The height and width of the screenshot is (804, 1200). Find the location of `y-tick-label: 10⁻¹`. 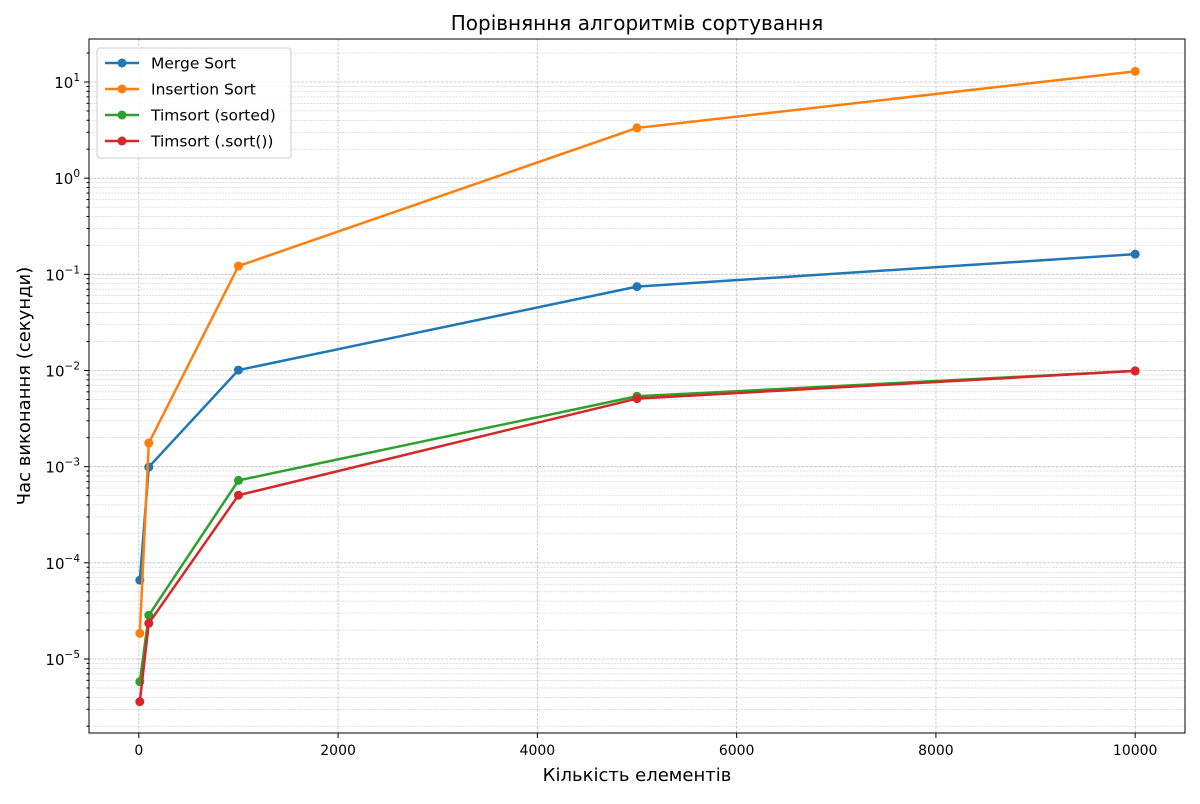

y-tick-label: 10⁻¹ is located at coordinates (62, 274).